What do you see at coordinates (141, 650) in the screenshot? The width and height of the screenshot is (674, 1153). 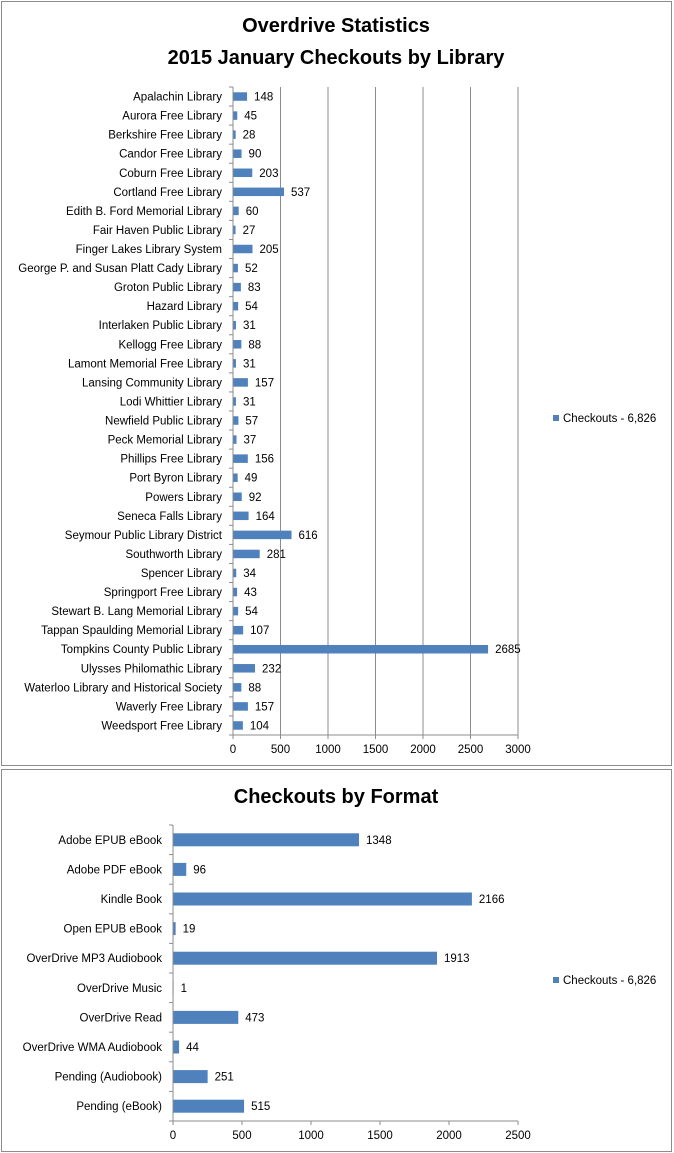 I see `category-label: Tompkins County Public Library` at bounding box center [141, 650].